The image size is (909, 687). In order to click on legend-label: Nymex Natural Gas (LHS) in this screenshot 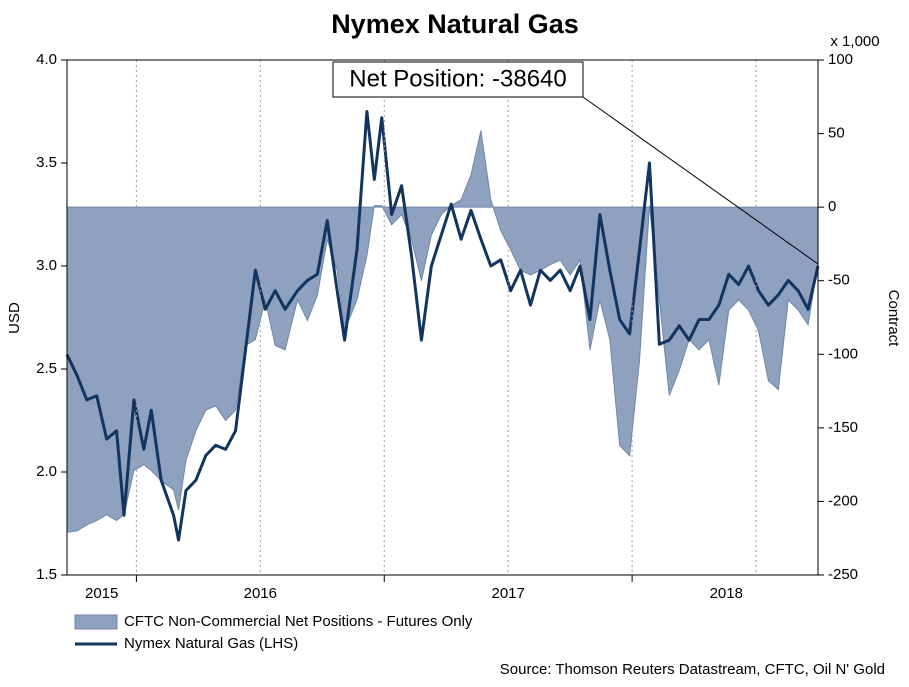, I will do `click(211, 643)`.